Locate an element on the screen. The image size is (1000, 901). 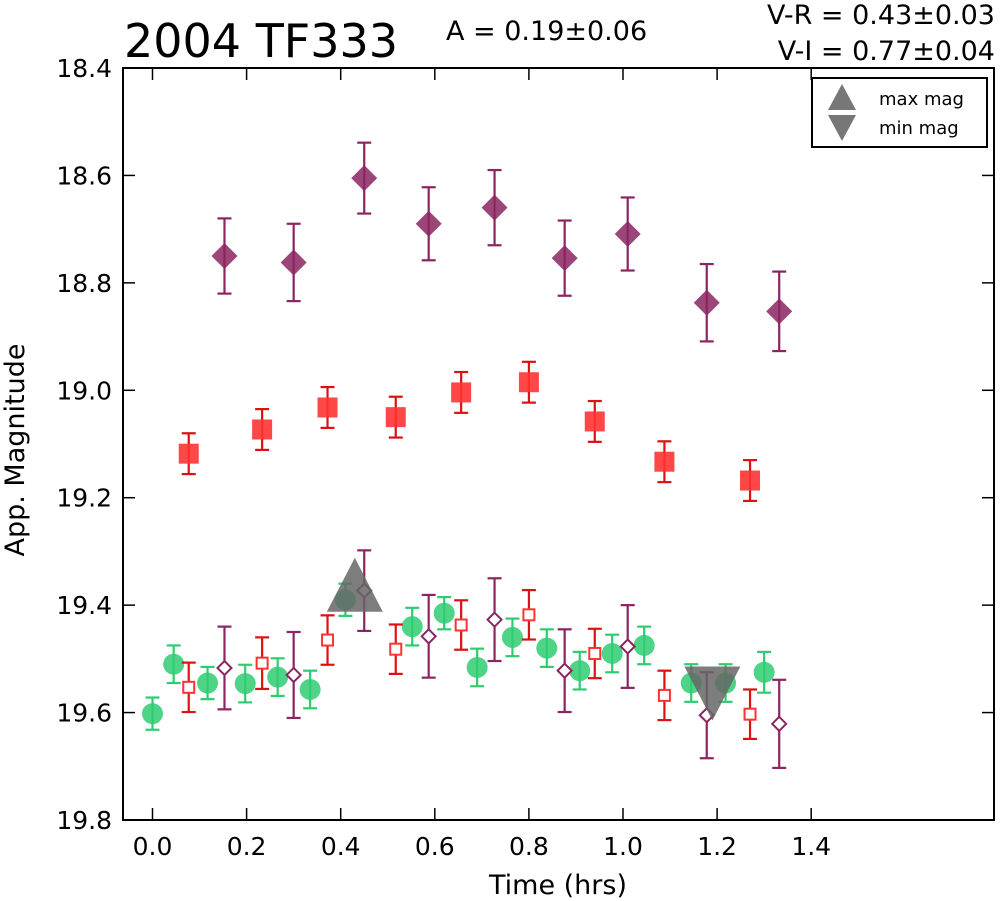
x-tick-label: 1.0 is located at coordinates (623, 846).